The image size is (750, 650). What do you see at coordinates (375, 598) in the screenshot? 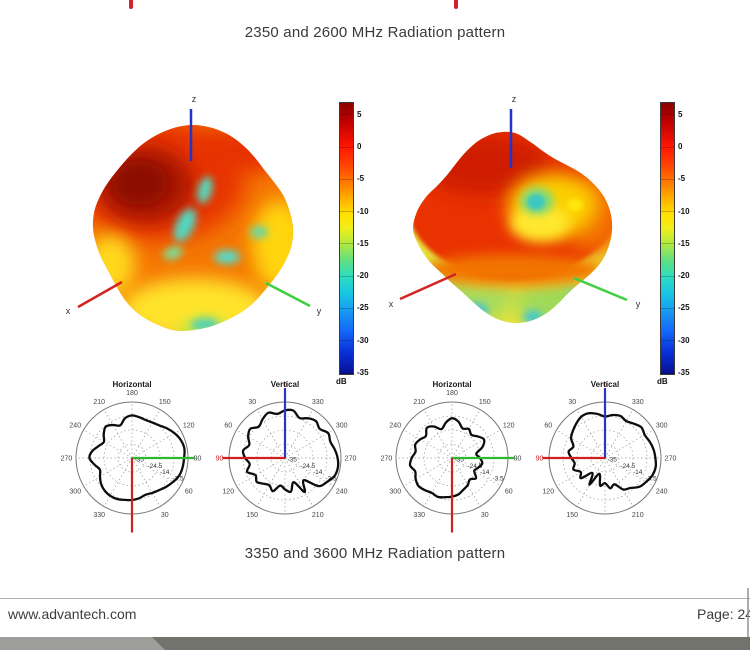
I see `footer-divider` at bounding box center [375, 598].